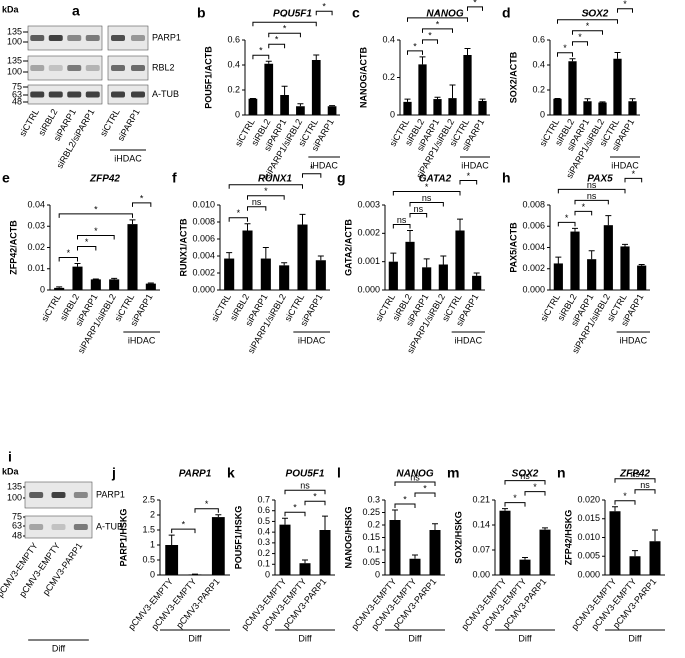 This screenshot has height=658, width=685. Describe the element at coordinates (128, 94) in the screenshot. I see `blot-strip` at that location.